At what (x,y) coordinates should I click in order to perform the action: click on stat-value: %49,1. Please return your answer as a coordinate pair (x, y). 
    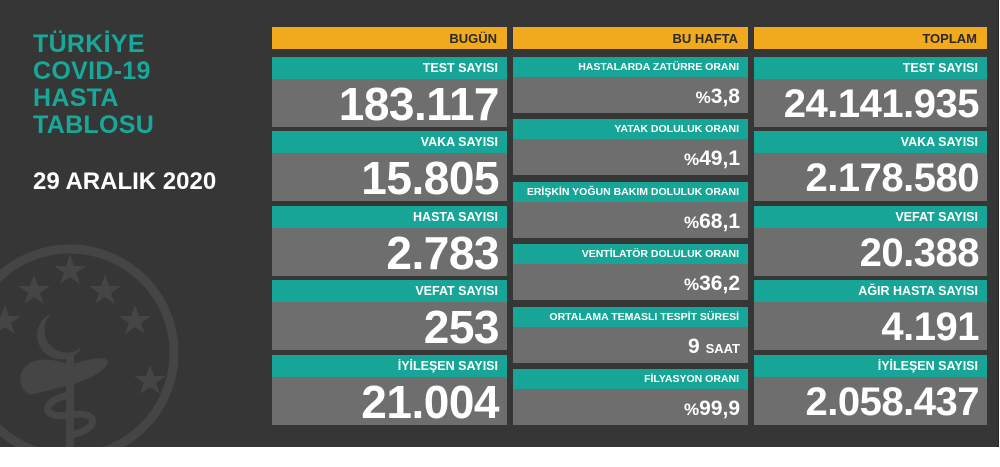
    Looking at the image, I should click on (630, 157).